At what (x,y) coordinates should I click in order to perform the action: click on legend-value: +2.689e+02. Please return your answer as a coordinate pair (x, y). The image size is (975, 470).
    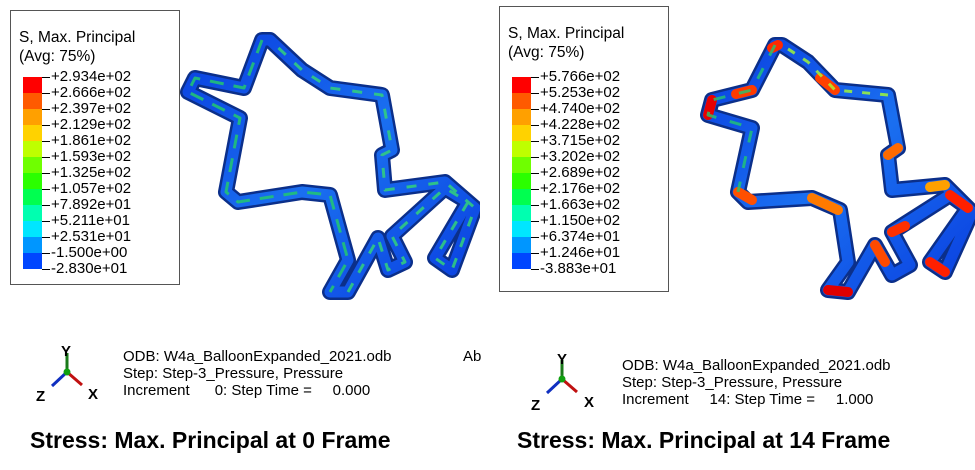
    Looking at the image, I should click on (580, 172).